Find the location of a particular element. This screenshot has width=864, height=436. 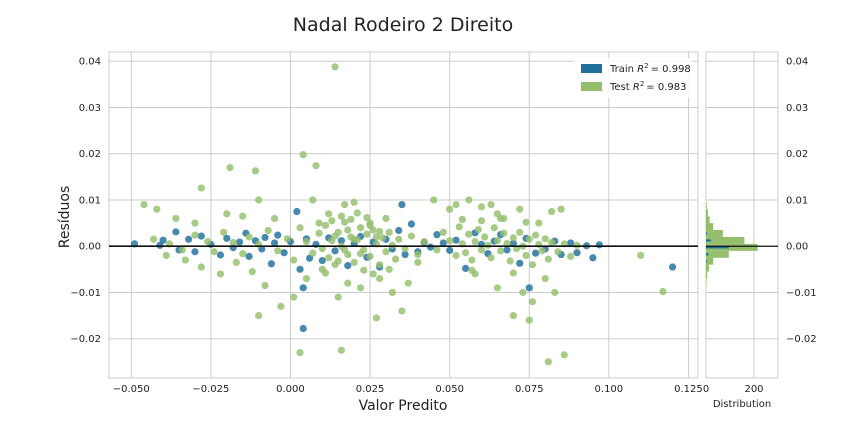

y-tick-label: −0.01 is located at coordinates (85, 293).